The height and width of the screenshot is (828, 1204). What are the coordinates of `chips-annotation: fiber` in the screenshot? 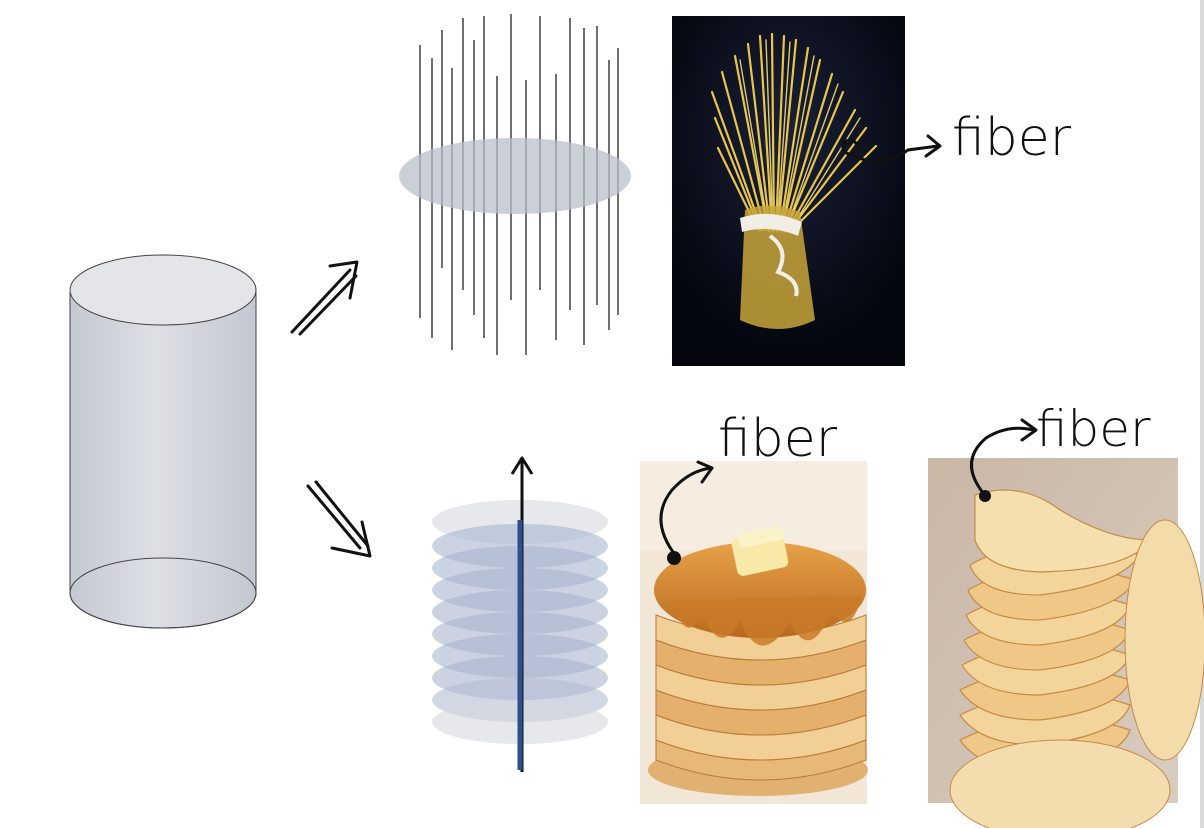 It's located at (1060, 451).